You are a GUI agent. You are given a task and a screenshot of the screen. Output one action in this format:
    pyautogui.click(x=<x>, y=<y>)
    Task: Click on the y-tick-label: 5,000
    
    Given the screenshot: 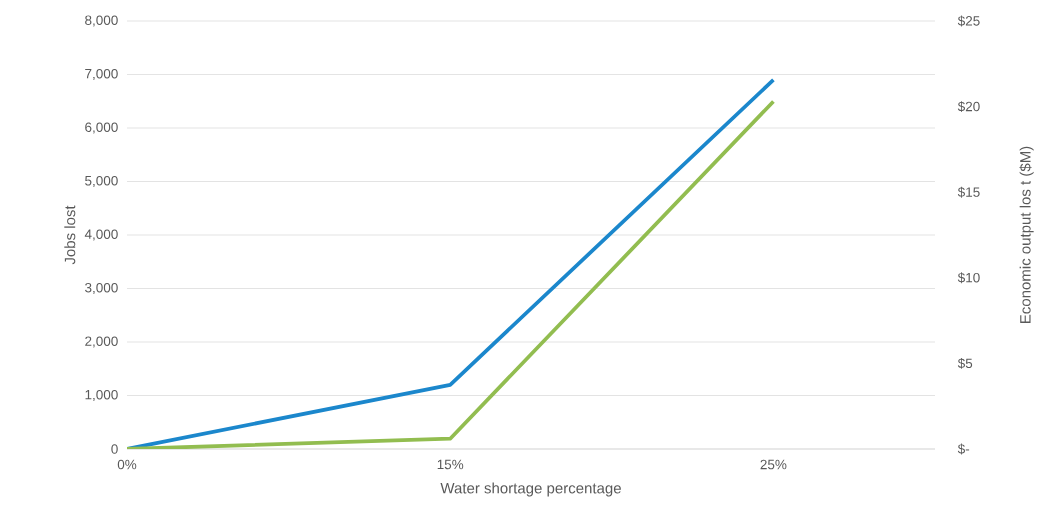 What is the action you would take?
    pyautogui.click(x=101, y=181)
    